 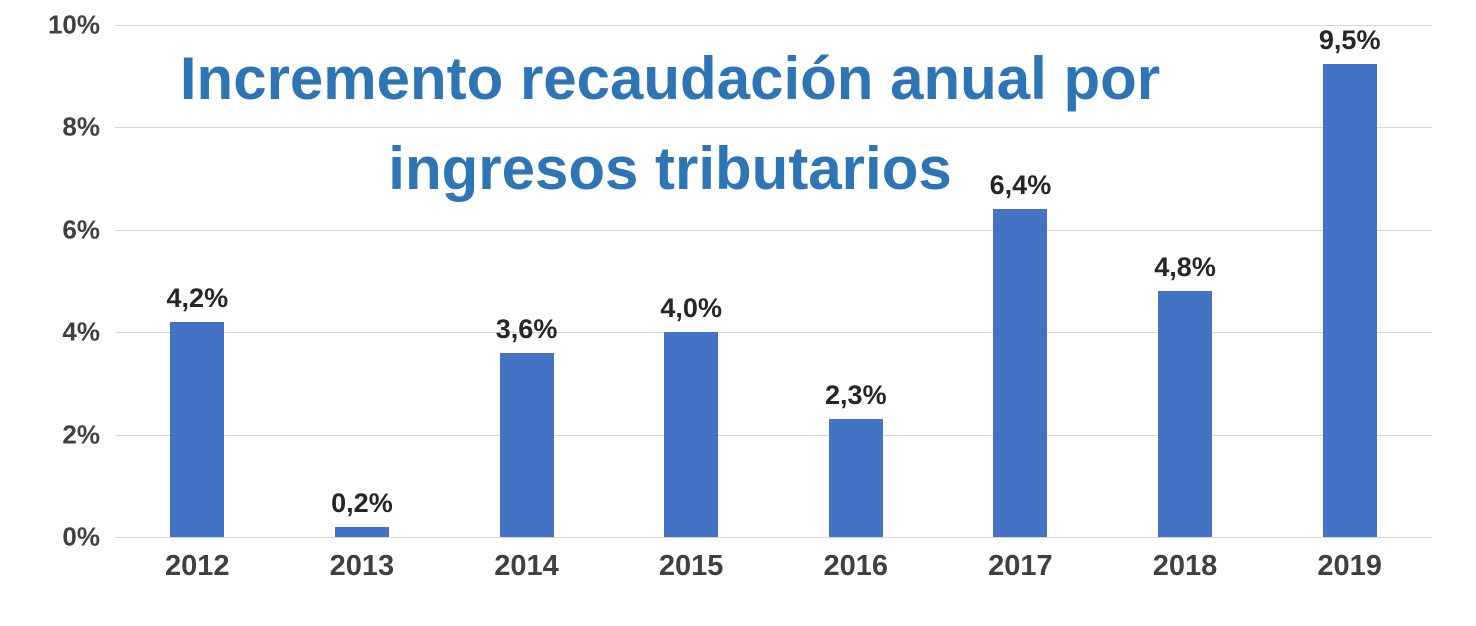 I want to click on x-tick-label-2016: 2016, so click(x=856, y=566).